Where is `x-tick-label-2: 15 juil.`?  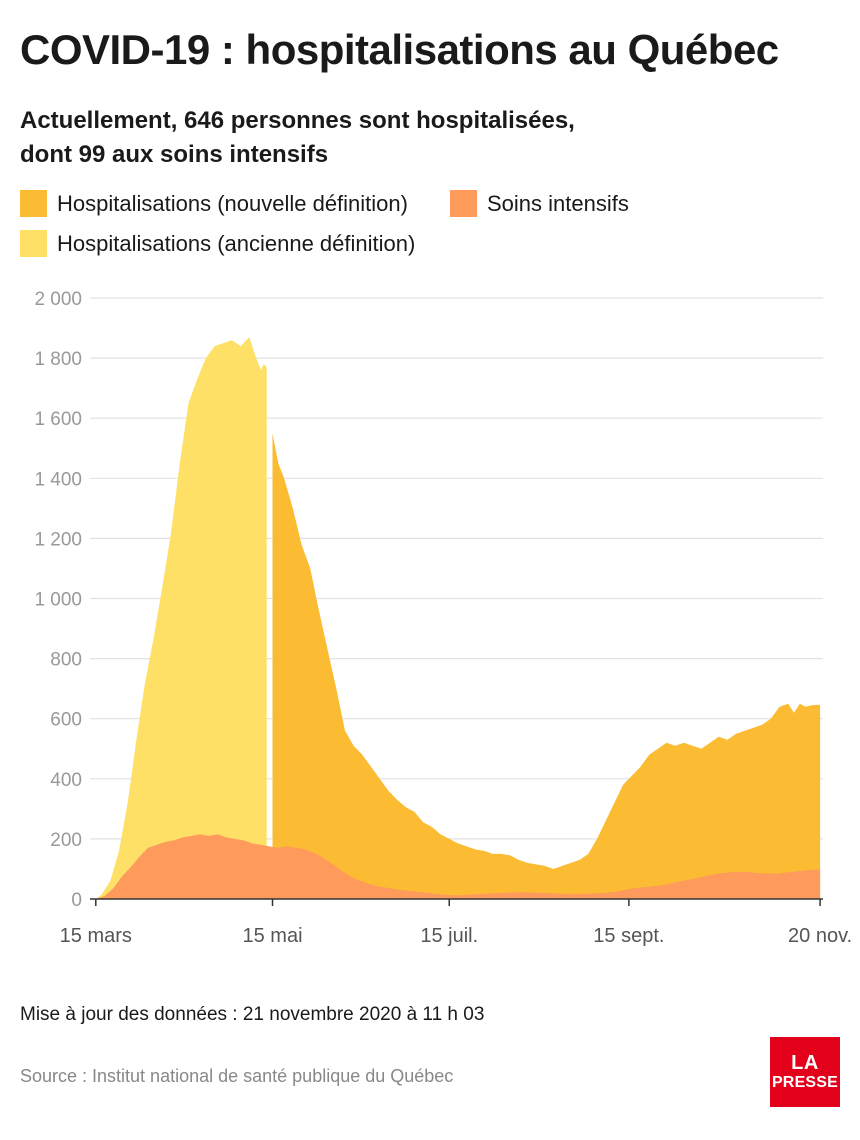 x-tick-label-2: 15 juil. is located at coordinates (449, 936).